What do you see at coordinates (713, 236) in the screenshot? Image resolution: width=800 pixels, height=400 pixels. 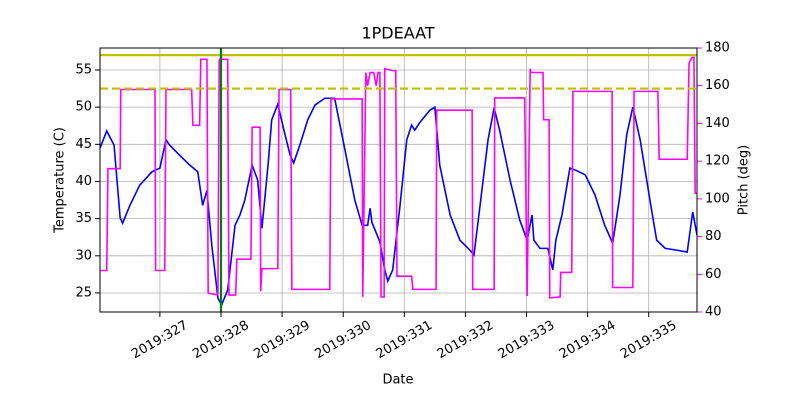 I see `y2-tick-label: 80` at bounding box center [713, 236].